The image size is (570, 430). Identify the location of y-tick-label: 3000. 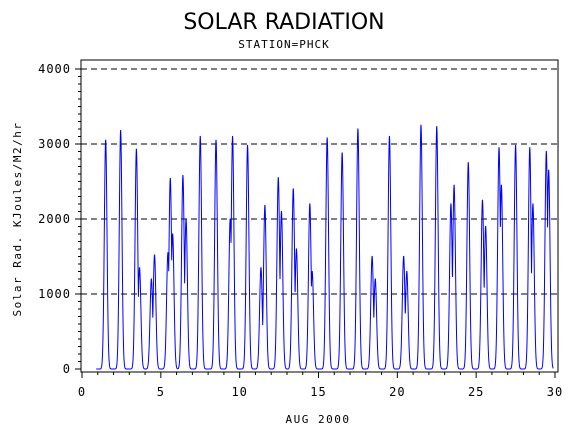
(54, 144).